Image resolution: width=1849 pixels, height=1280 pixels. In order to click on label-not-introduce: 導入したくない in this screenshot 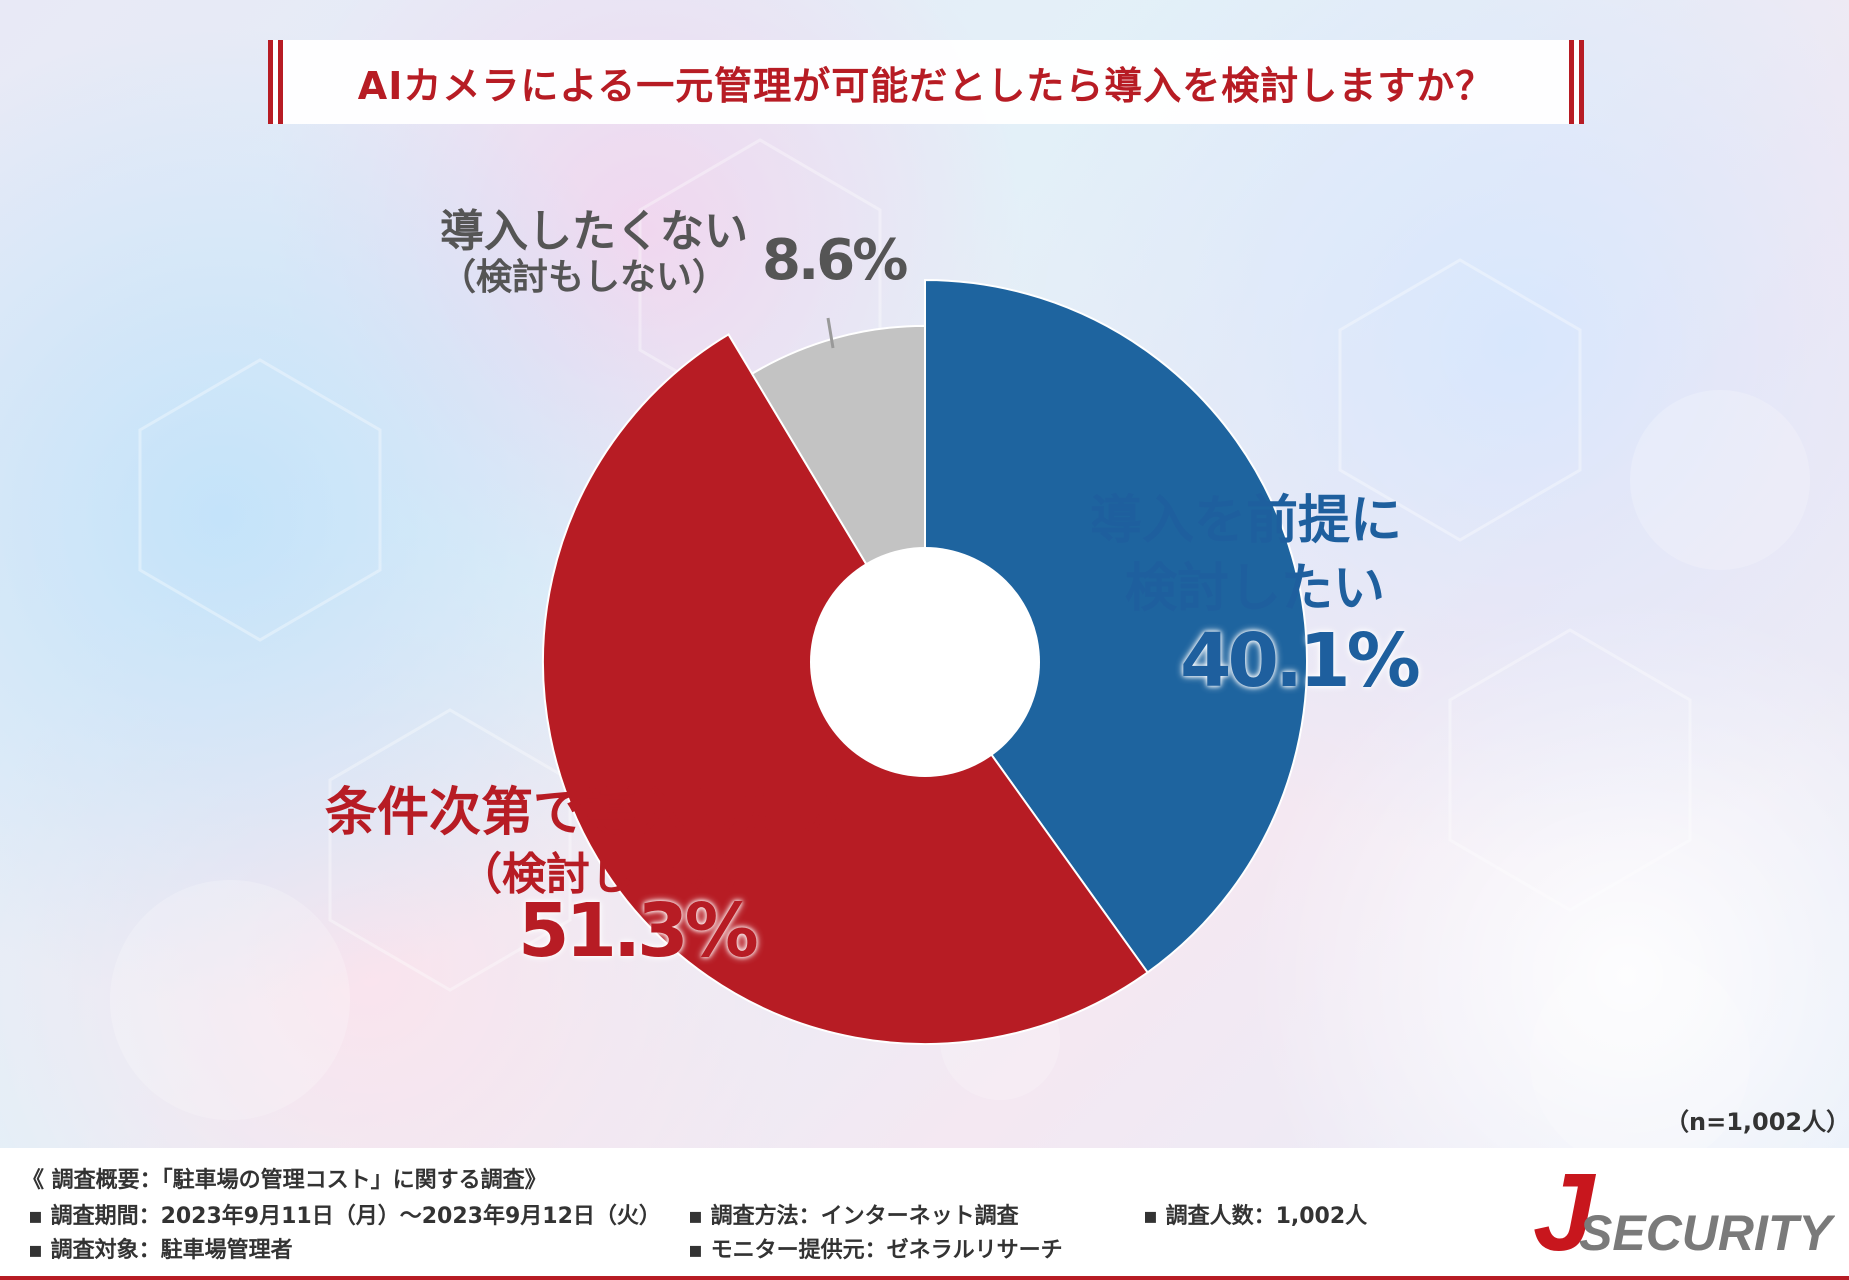, I will do `click(594, 231)`.